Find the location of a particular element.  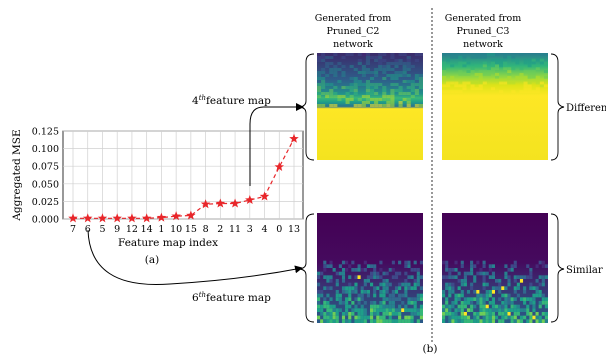

fm4-annotation: 4thfeature map is located at coordinates (231, 100).